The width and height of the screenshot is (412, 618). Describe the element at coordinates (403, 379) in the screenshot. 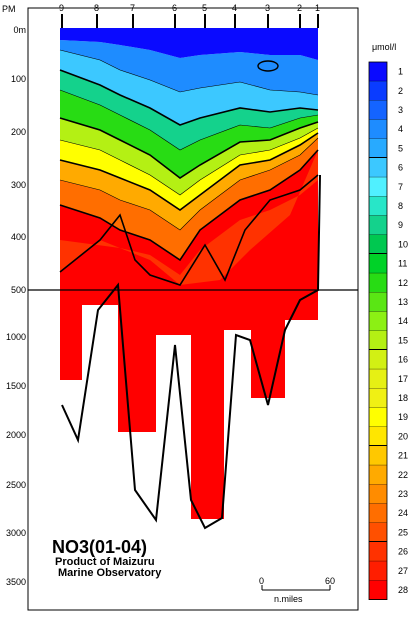

I see `colorbar-label: 17` at that location.